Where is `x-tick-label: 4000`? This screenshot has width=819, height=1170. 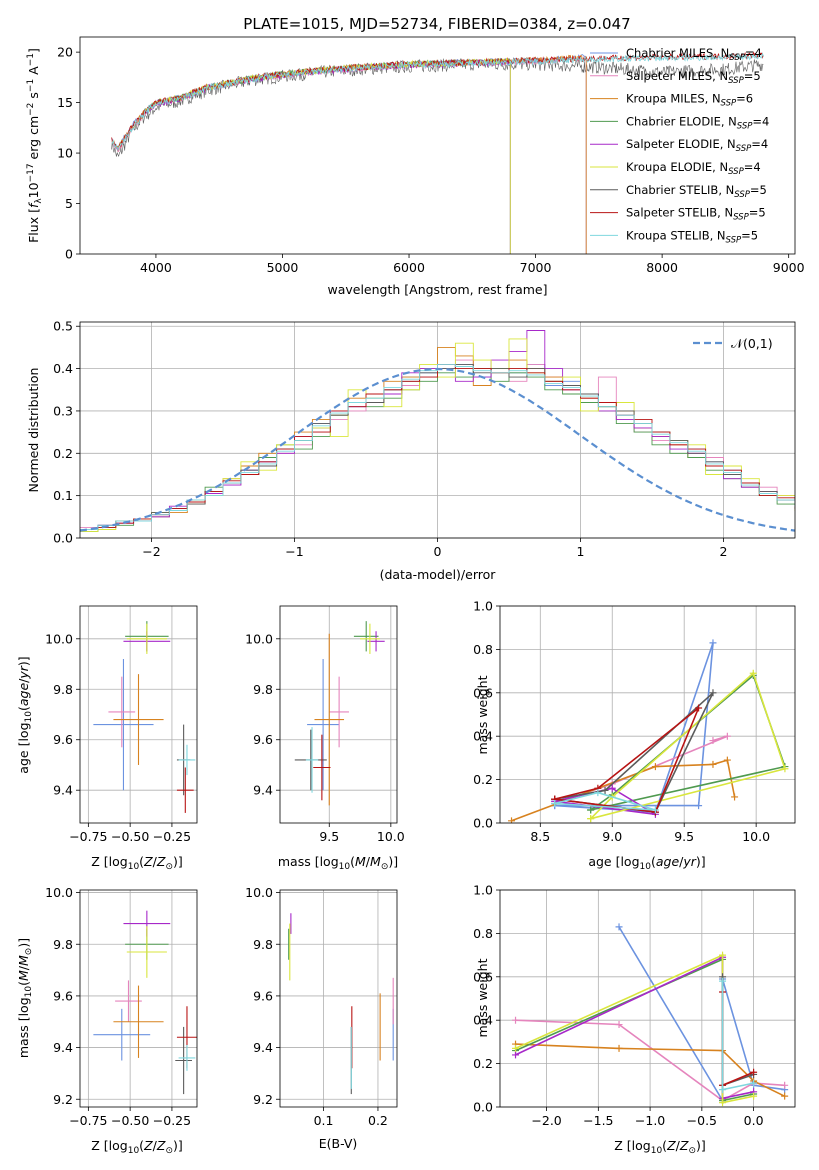
x-tick-label: 4000 is located at coordinates (156, 267).